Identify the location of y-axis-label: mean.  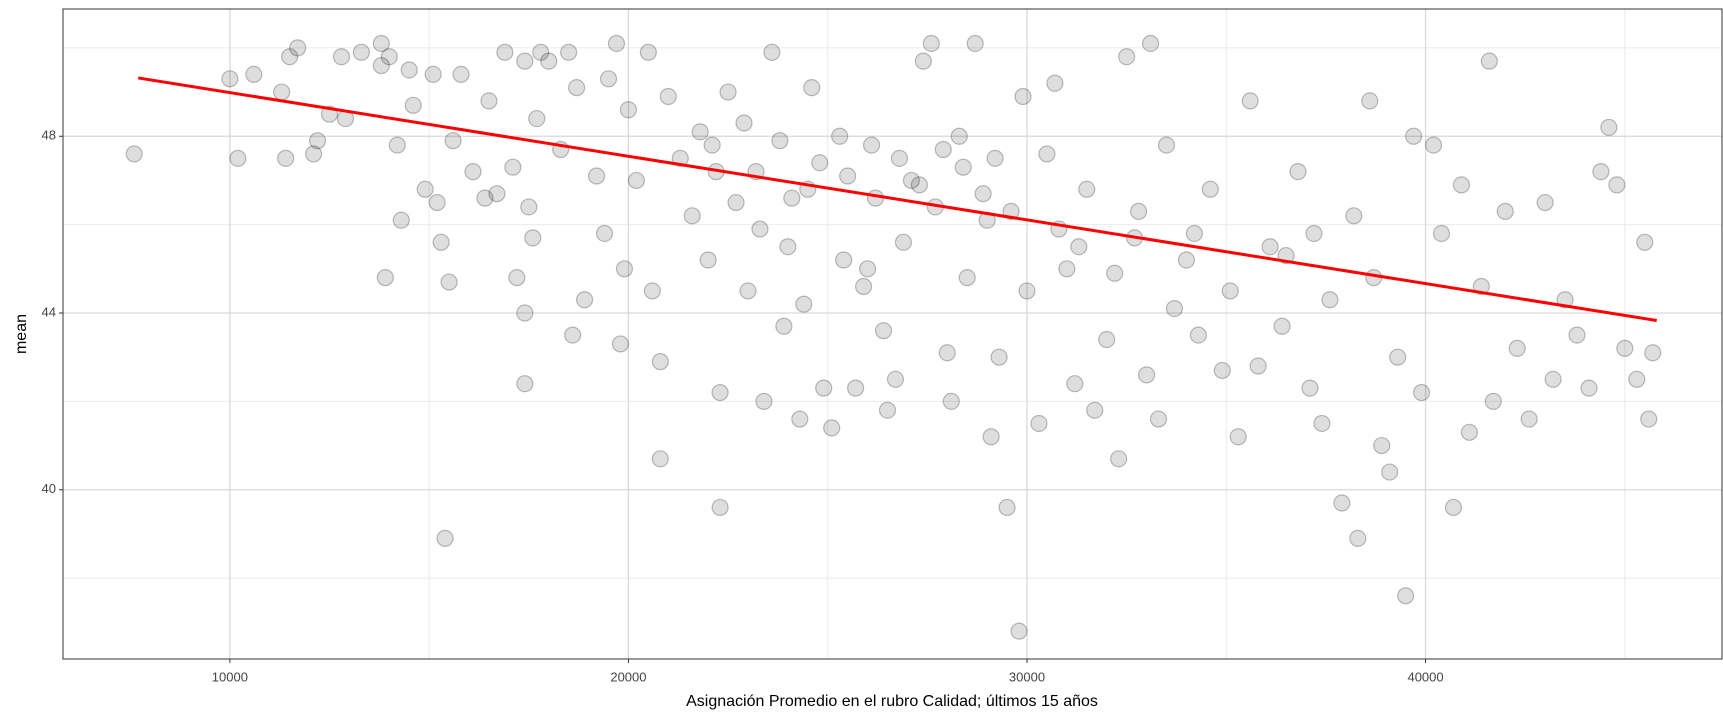
(21, 334).